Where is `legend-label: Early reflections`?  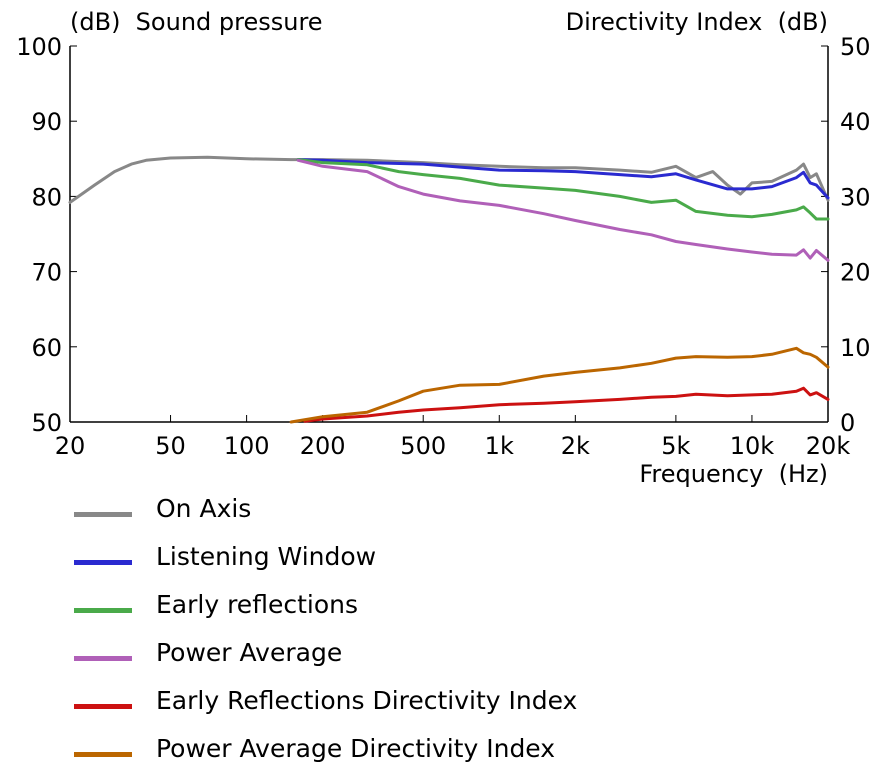
legend-label: Early reflections is located at coordinates (257, 604).